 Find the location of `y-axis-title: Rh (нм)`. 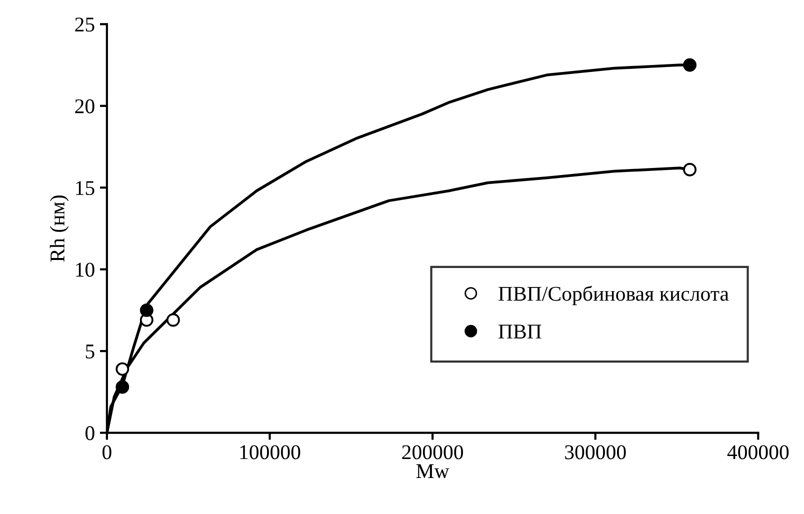

y-axis-title: Rh (нм) is located at coordinates (59, 229).